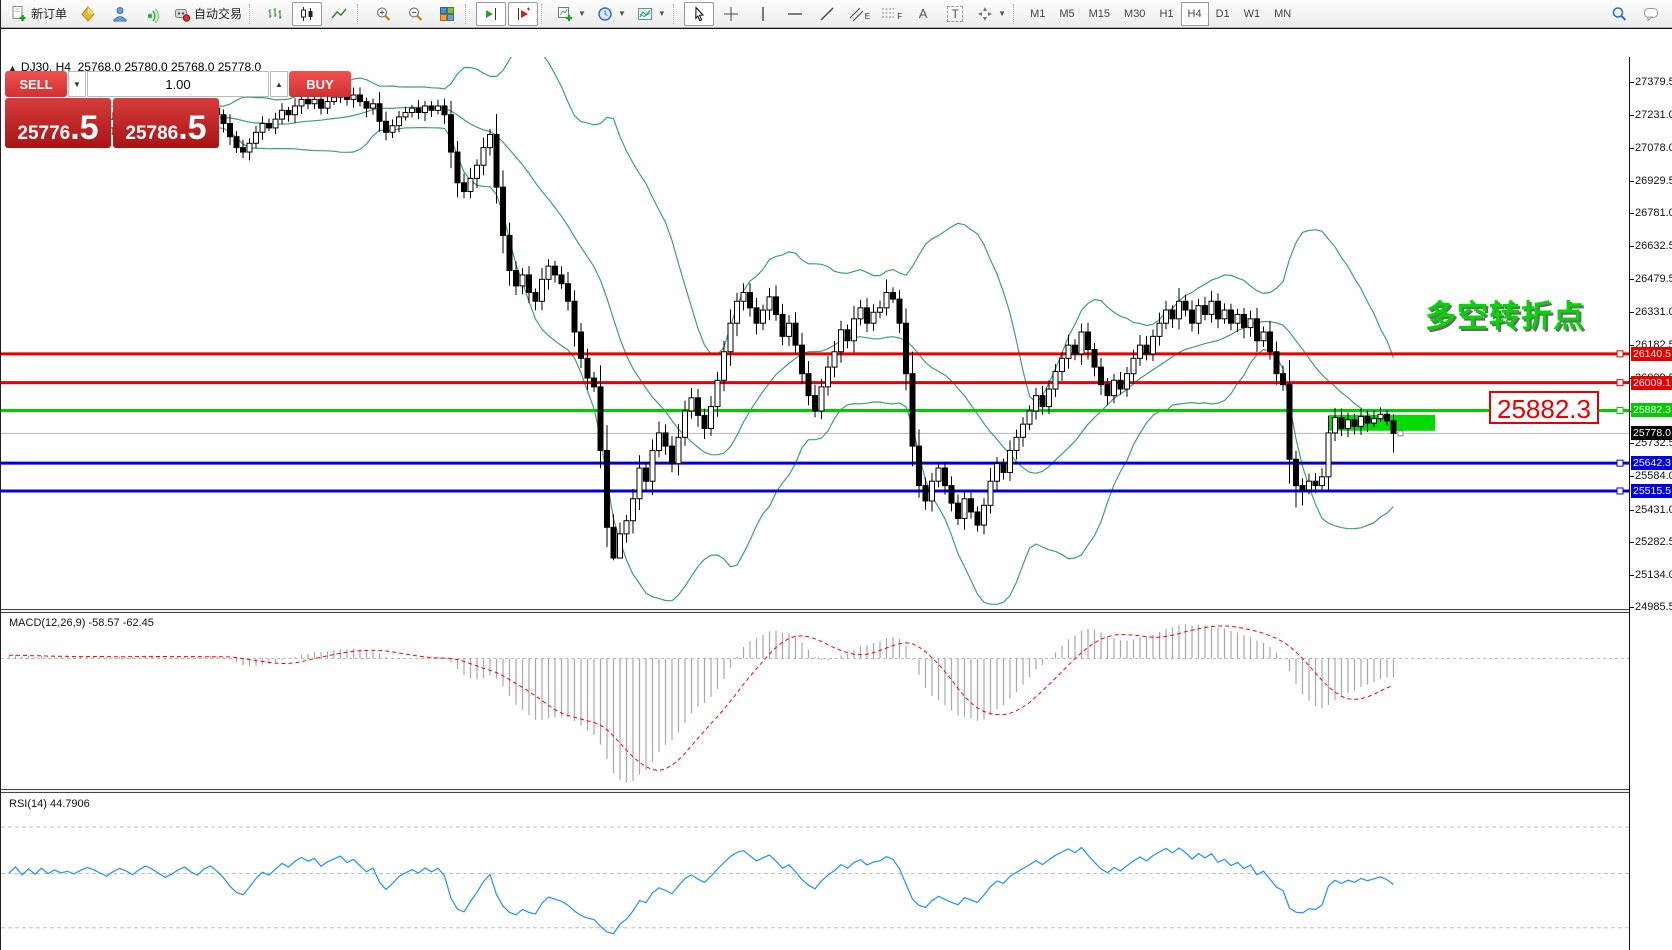 This screenshot has width=1672, height=950. What do you see at coordinates (1653, 115) in the screenshot?
I see `price-tick-label: 27231.0` at bounding box center [1653, 115].